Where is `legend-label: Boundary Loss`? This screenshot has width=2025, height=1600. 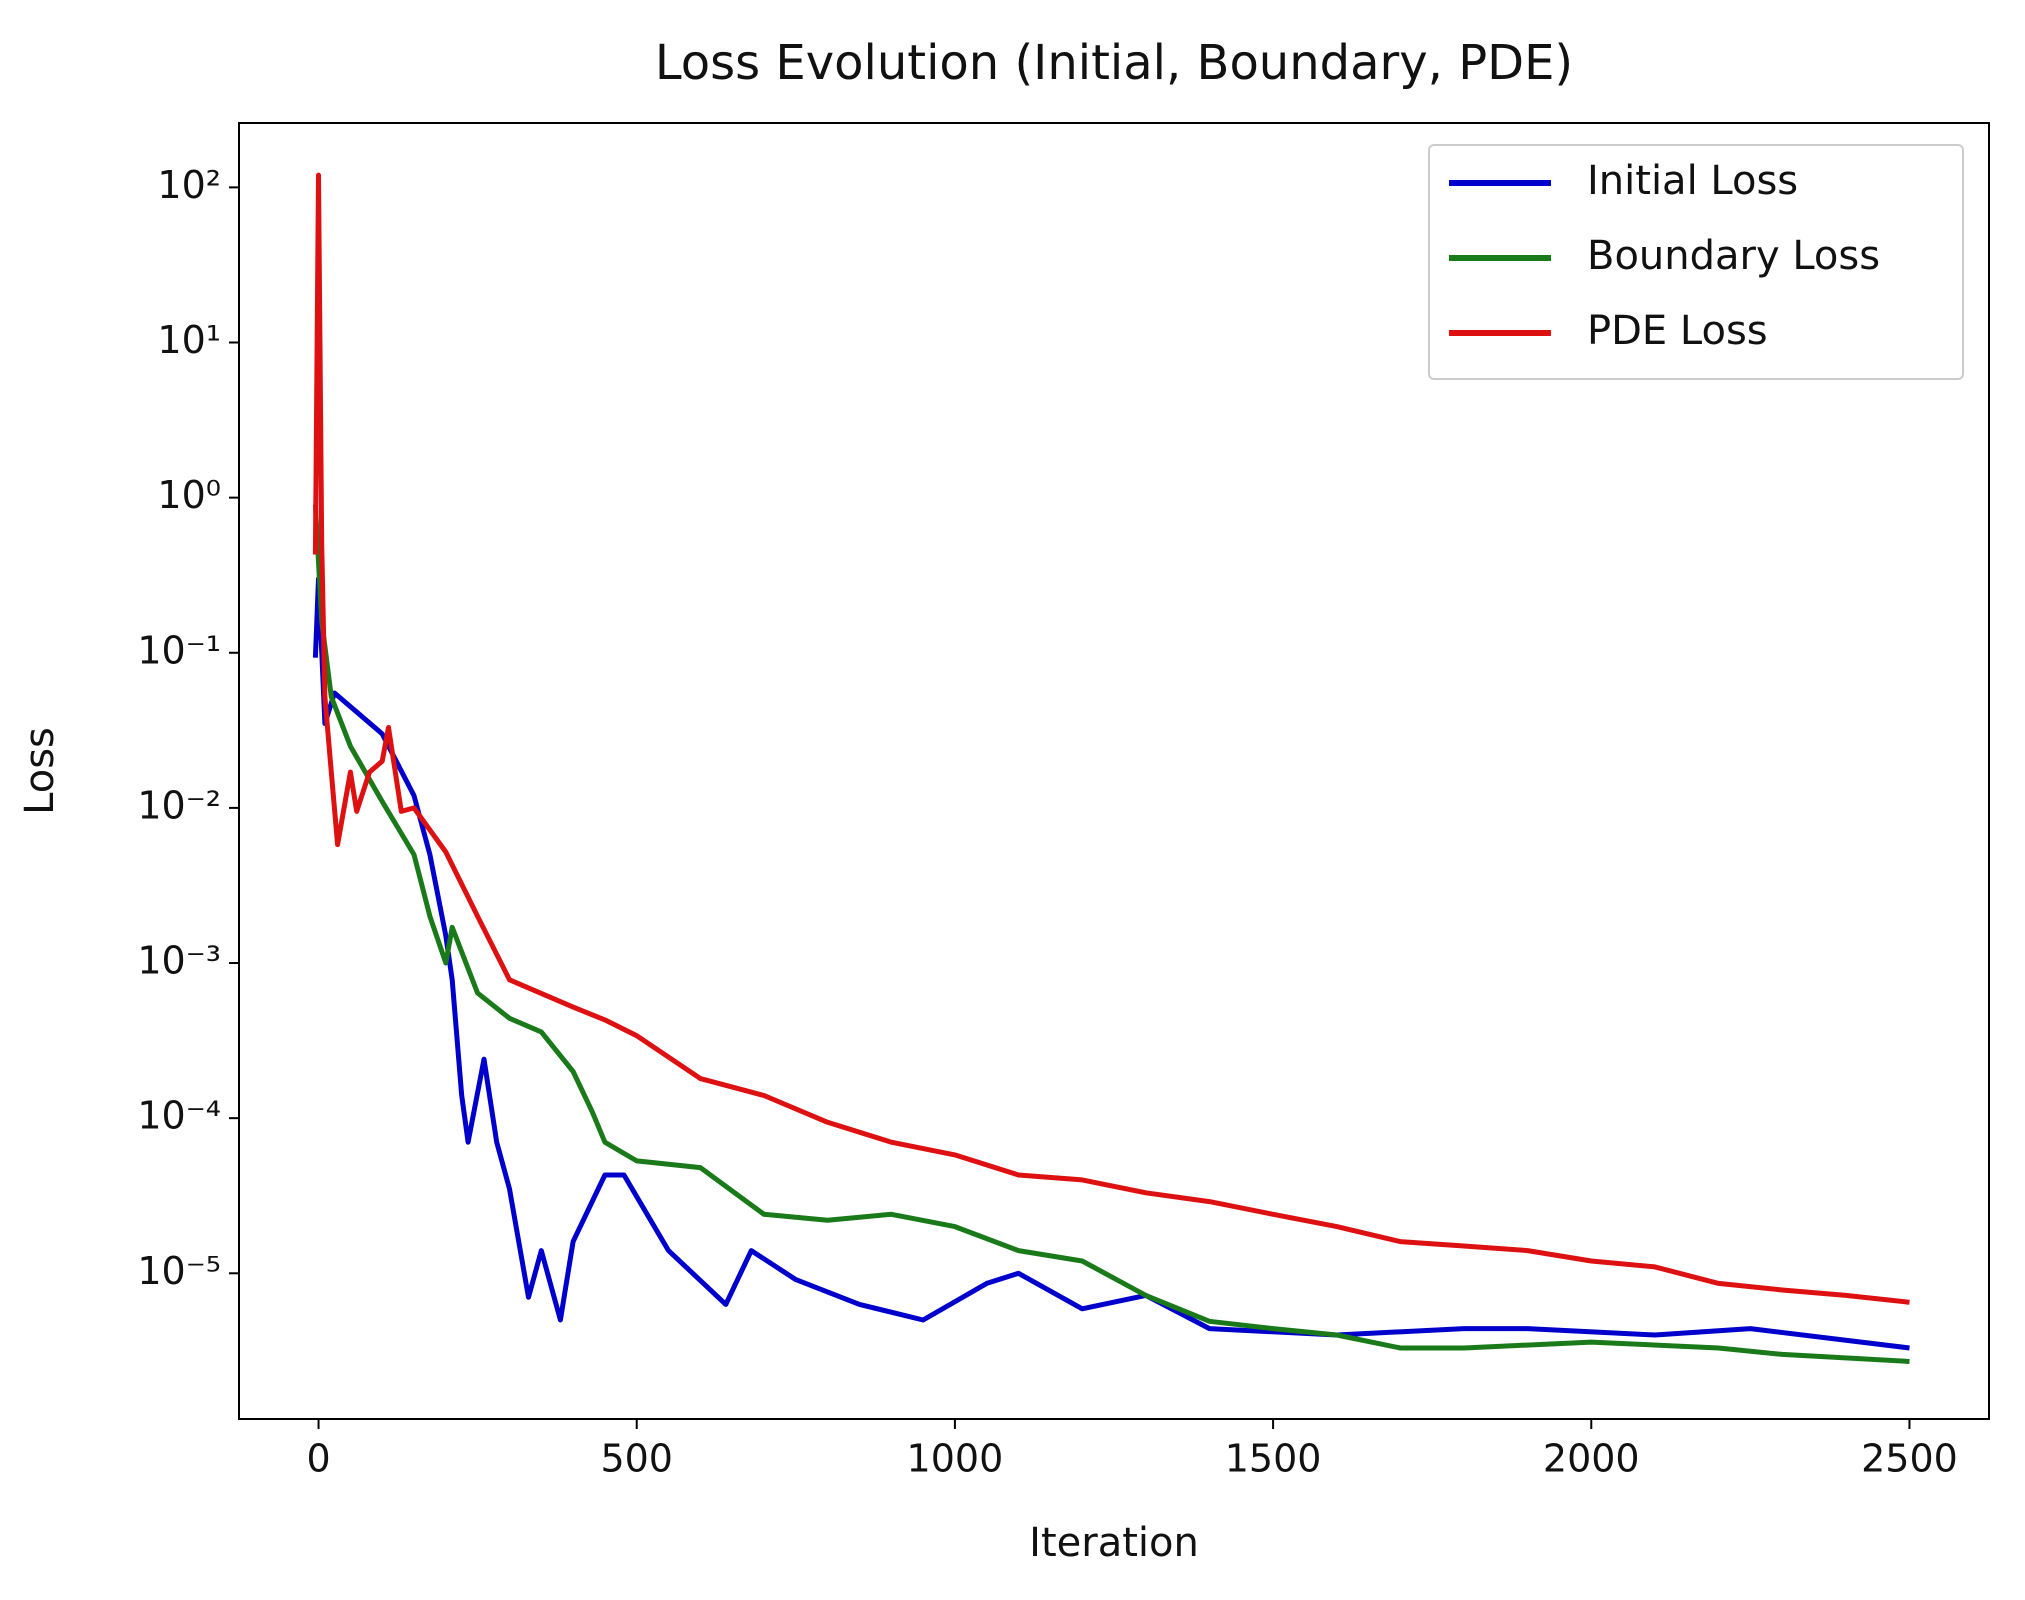 legend-label: Boundary Loss is located at coordinates (1733, 256).